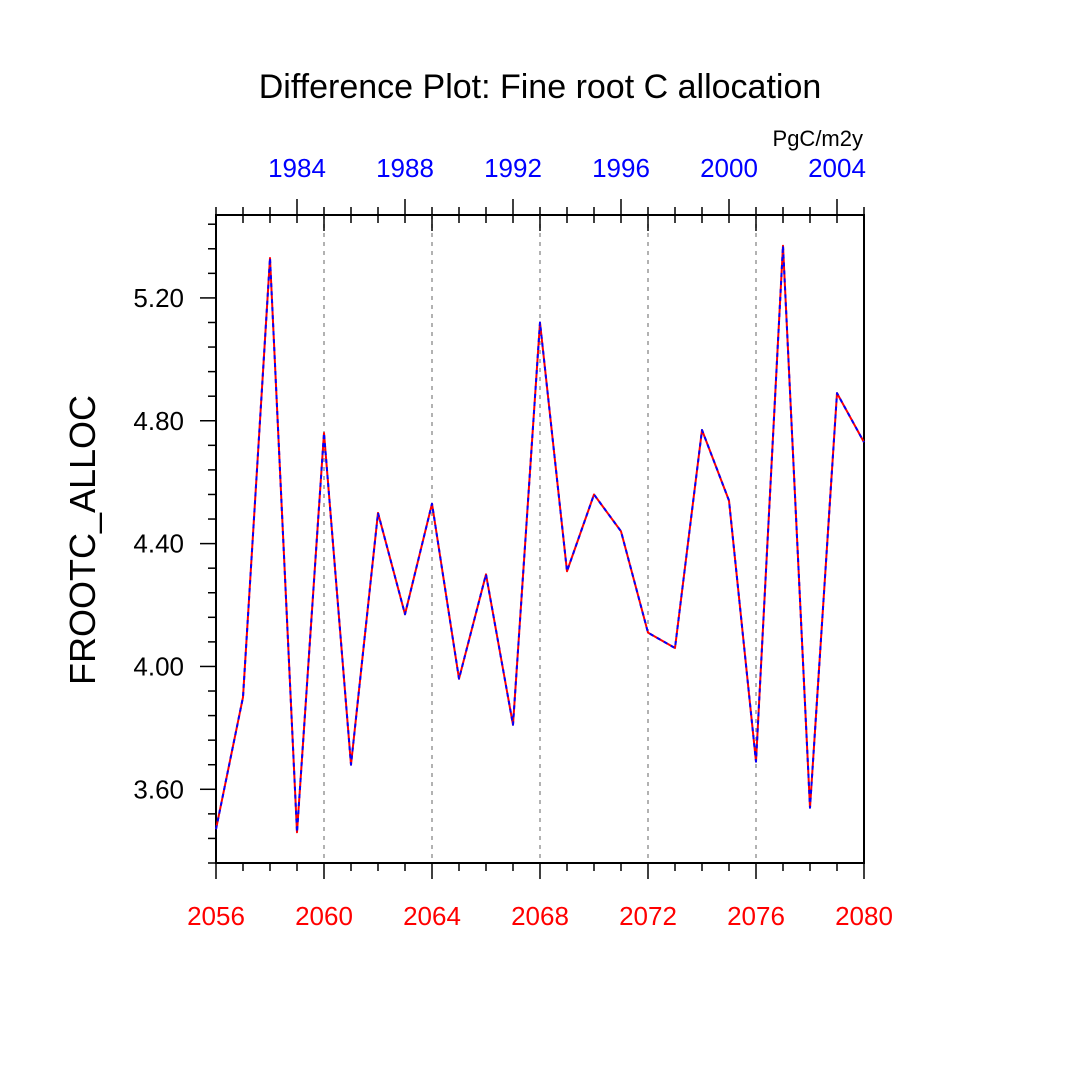 The width and height of the screenshot is (1080, 1085). Describe the element at coordinates (158, 298) in the screenshot. I see `y-tick-label: 5.20` at that location.